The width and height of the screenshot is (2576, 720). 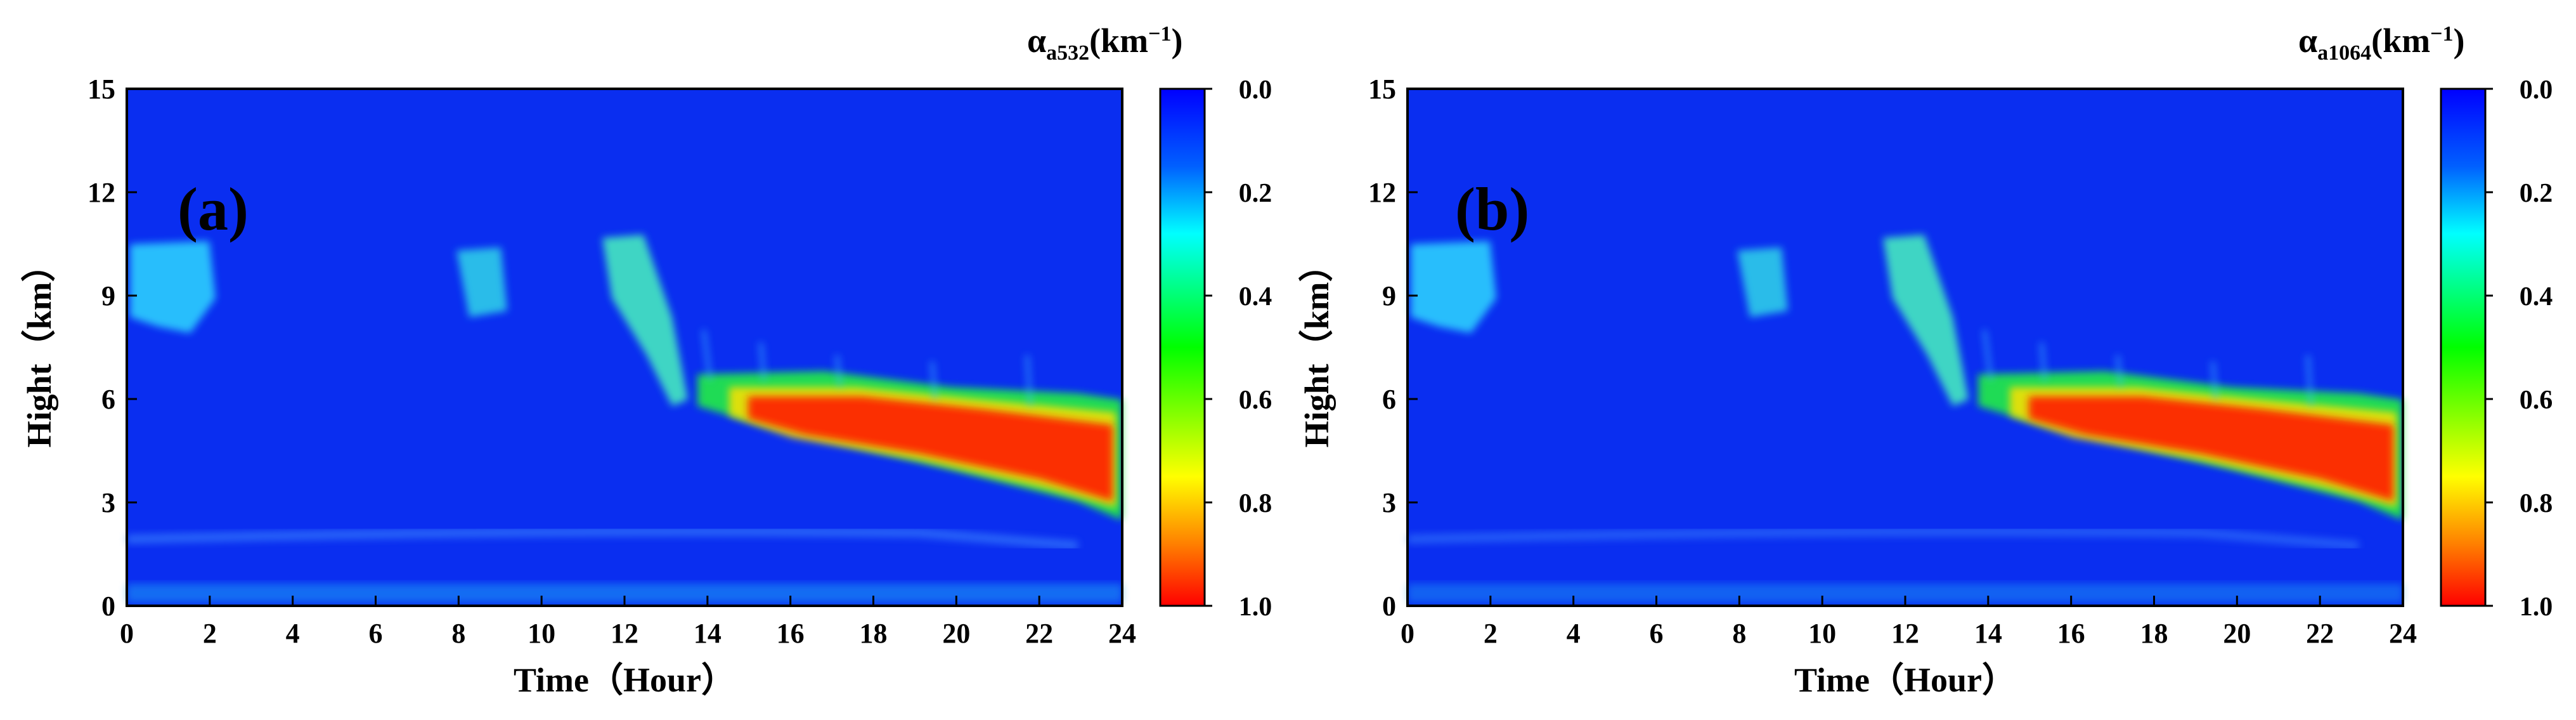 I want to click on colorbar-subscript-a: a532, so click(x=1067, y=53).